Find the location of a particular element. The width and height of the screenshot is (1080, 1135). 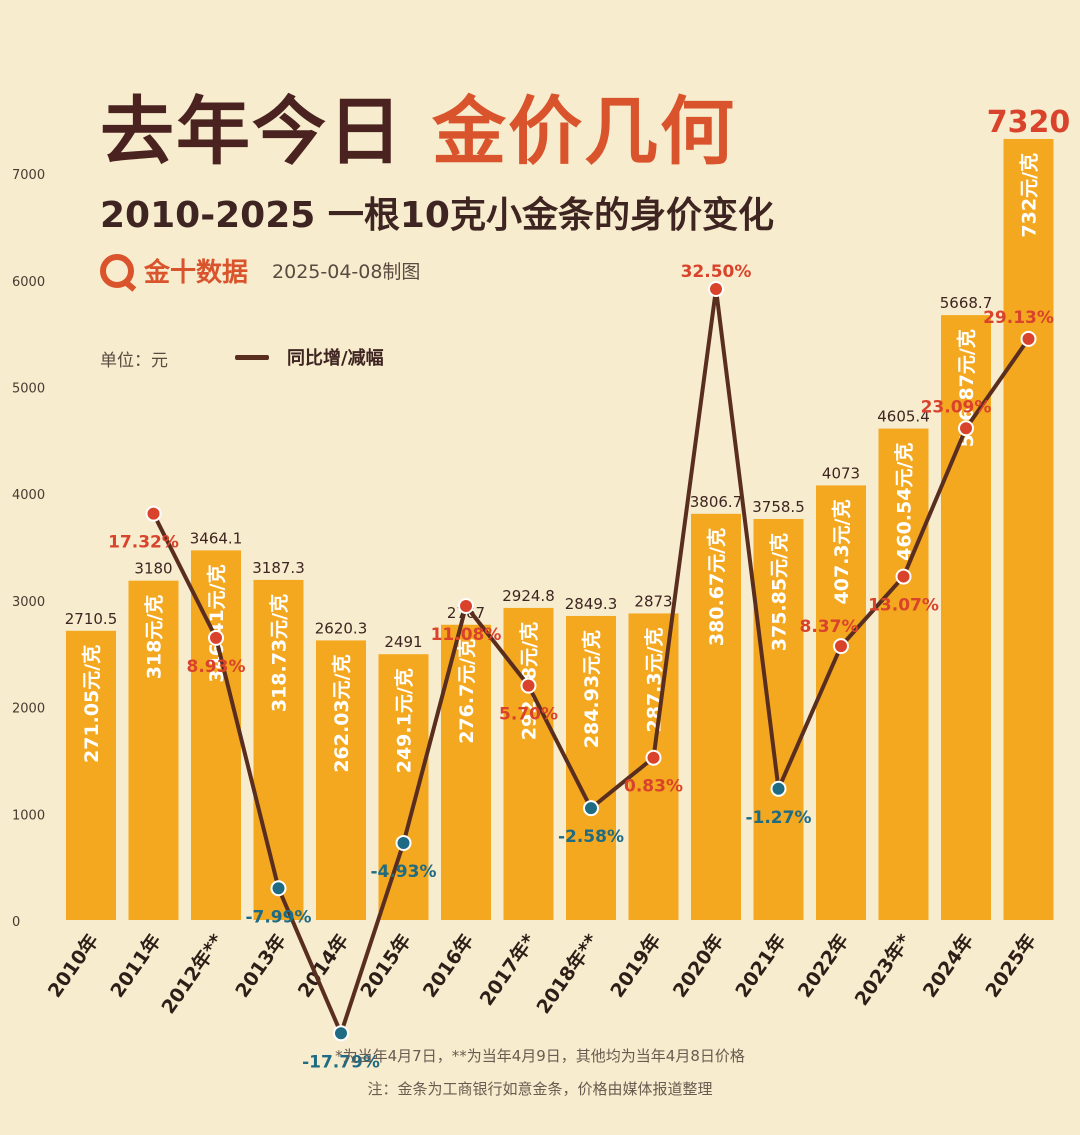

bar-value-label: 3806.7 is located at coordinates (716, 502).